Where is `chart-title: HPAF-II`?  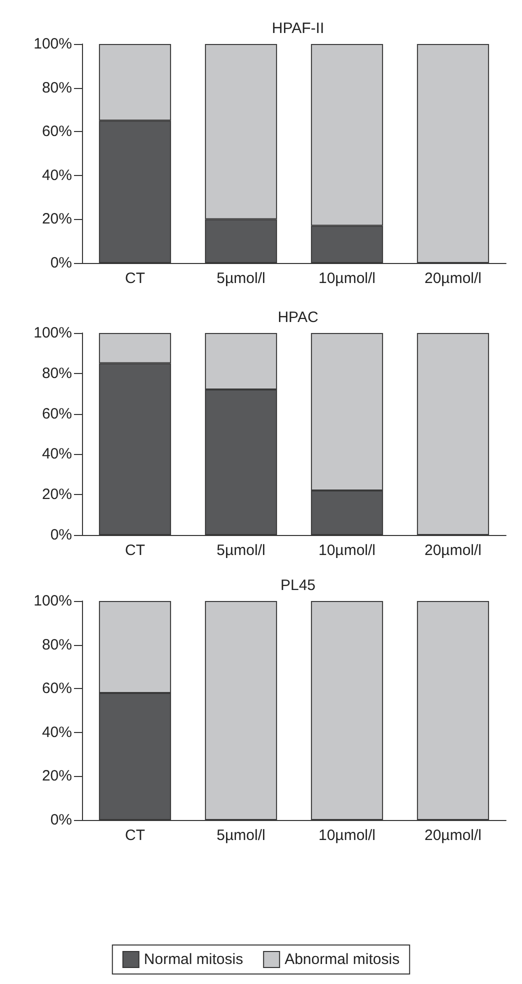
chart-title: HPAF-II is located at coordinates (298, 28).